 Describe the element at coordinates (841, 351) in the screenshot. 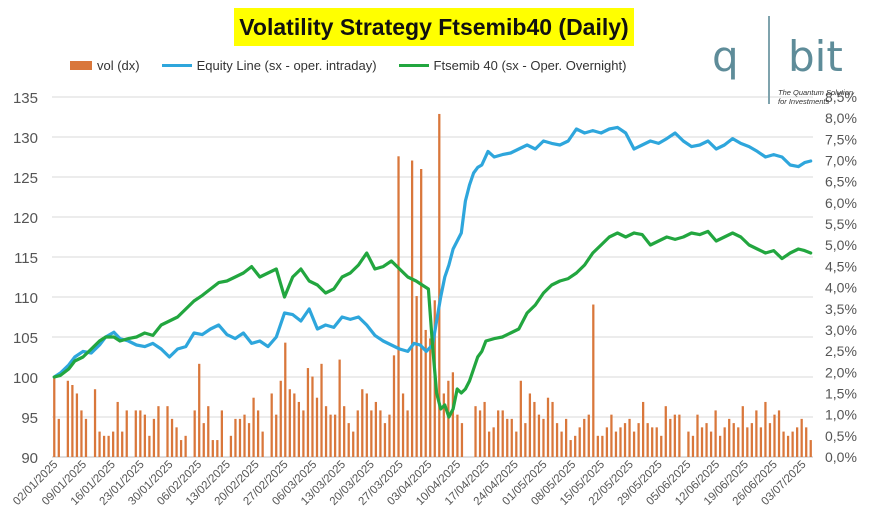

I see `right-tick-label: 2,5%` at that location.